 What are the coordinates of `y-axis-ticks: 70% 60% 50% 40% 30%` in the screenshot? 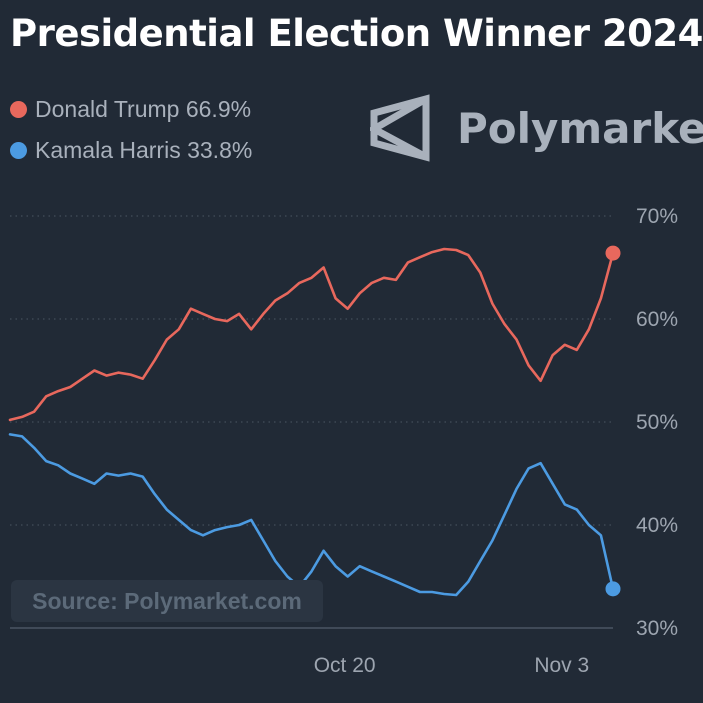 It's located at (657, 422).